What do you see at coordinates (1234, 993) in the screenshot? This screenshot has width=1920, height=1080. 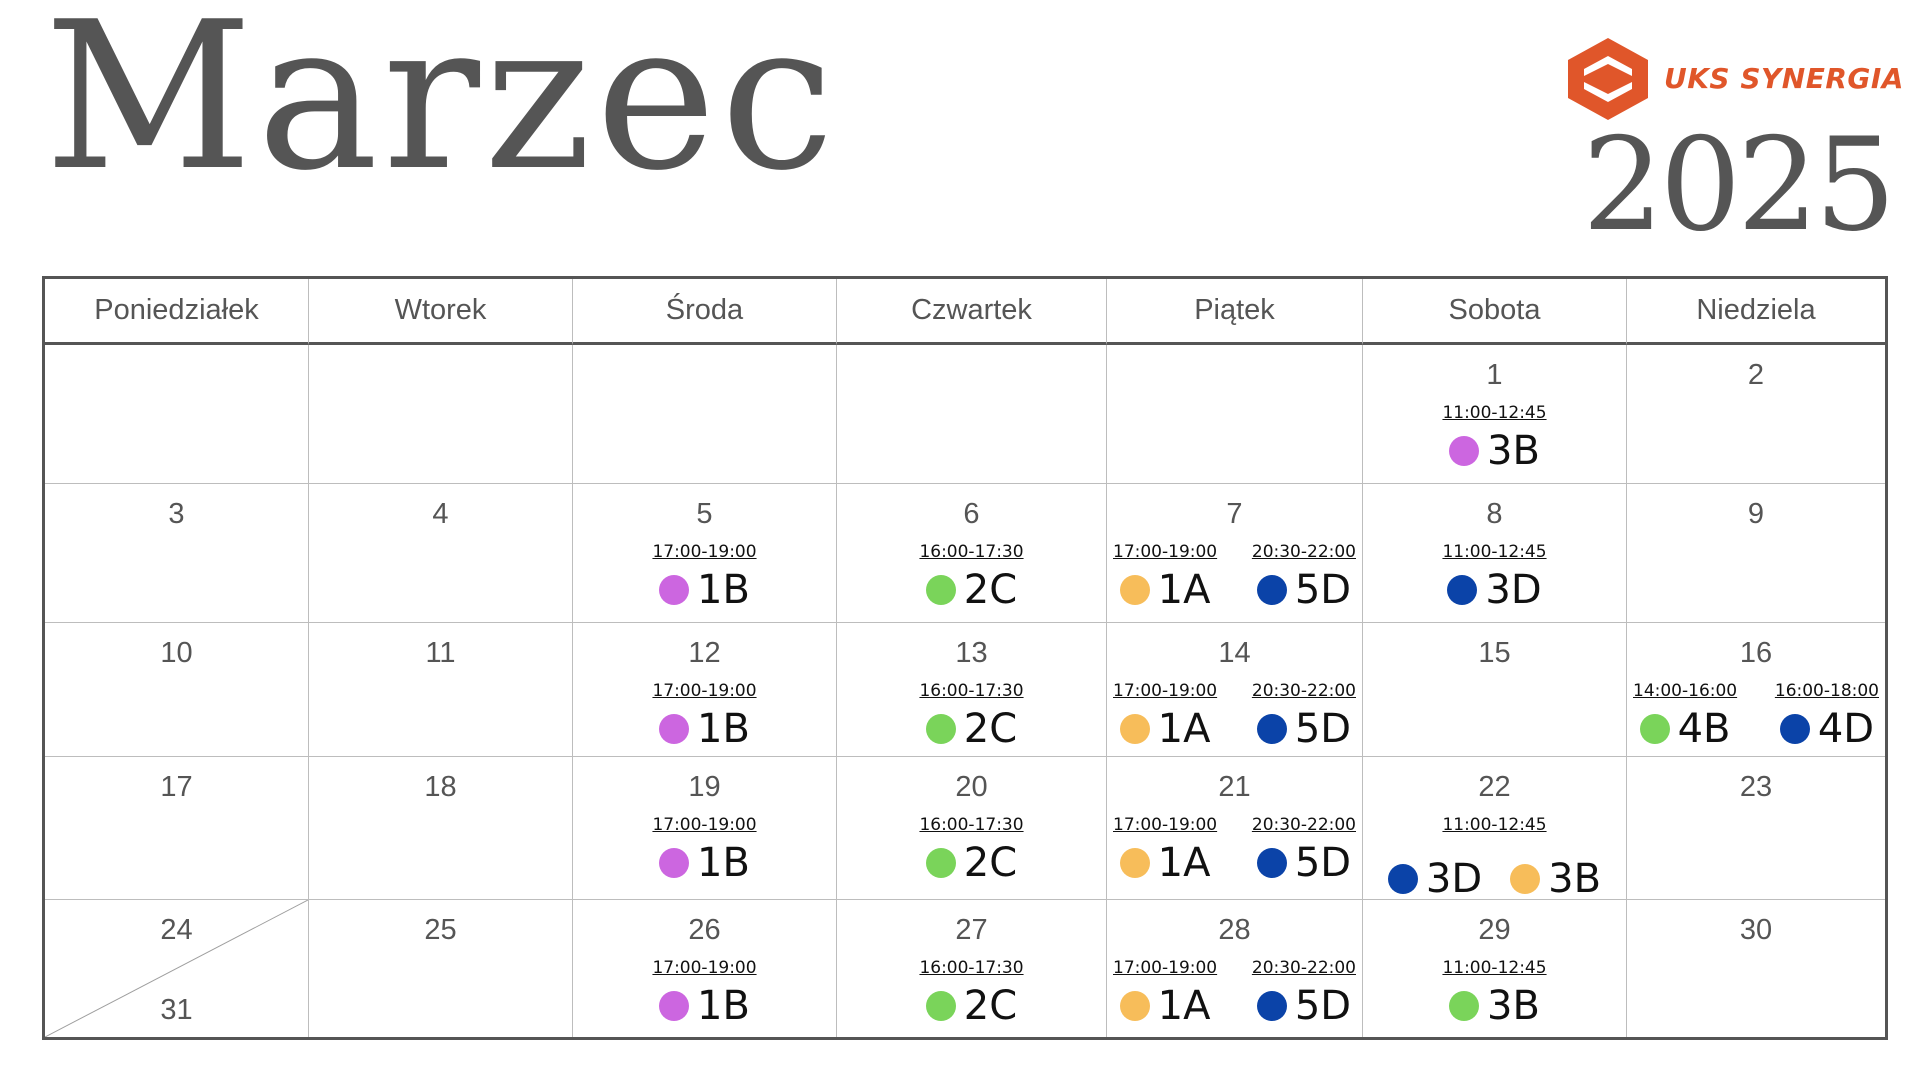 I see `events: 17:00-19:00 1A 20:30-22:00 5D` at bounding box center [1234, 993].